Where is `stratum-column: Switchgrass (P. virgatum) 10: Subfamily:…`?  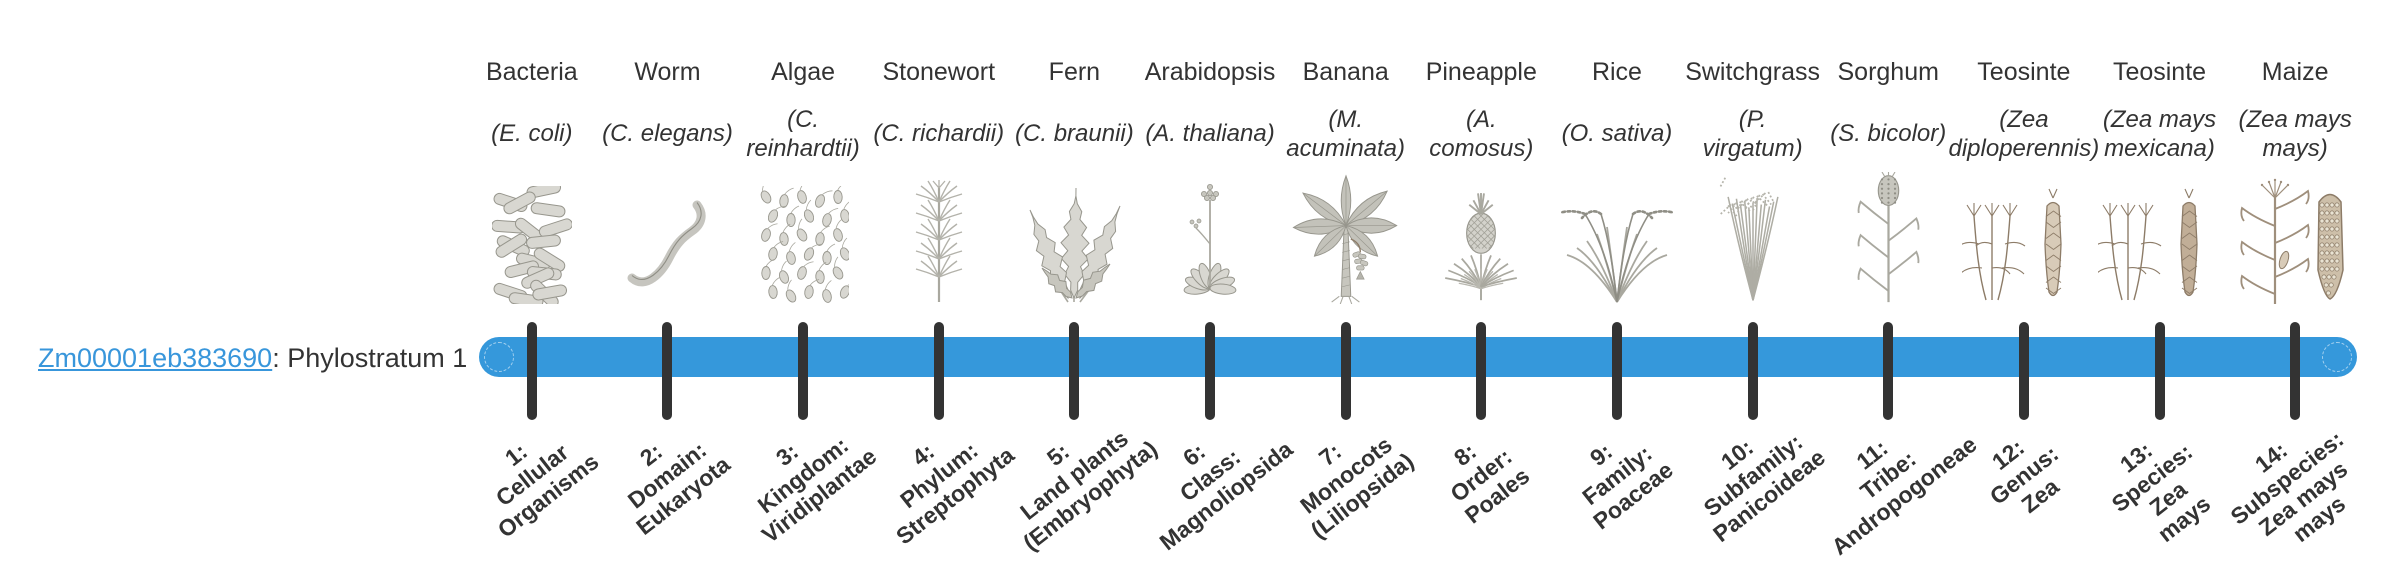
stratum-column: Switchgrass (P. virgatum) 10: Subfamily:… is located at coordinates (1757, 290).